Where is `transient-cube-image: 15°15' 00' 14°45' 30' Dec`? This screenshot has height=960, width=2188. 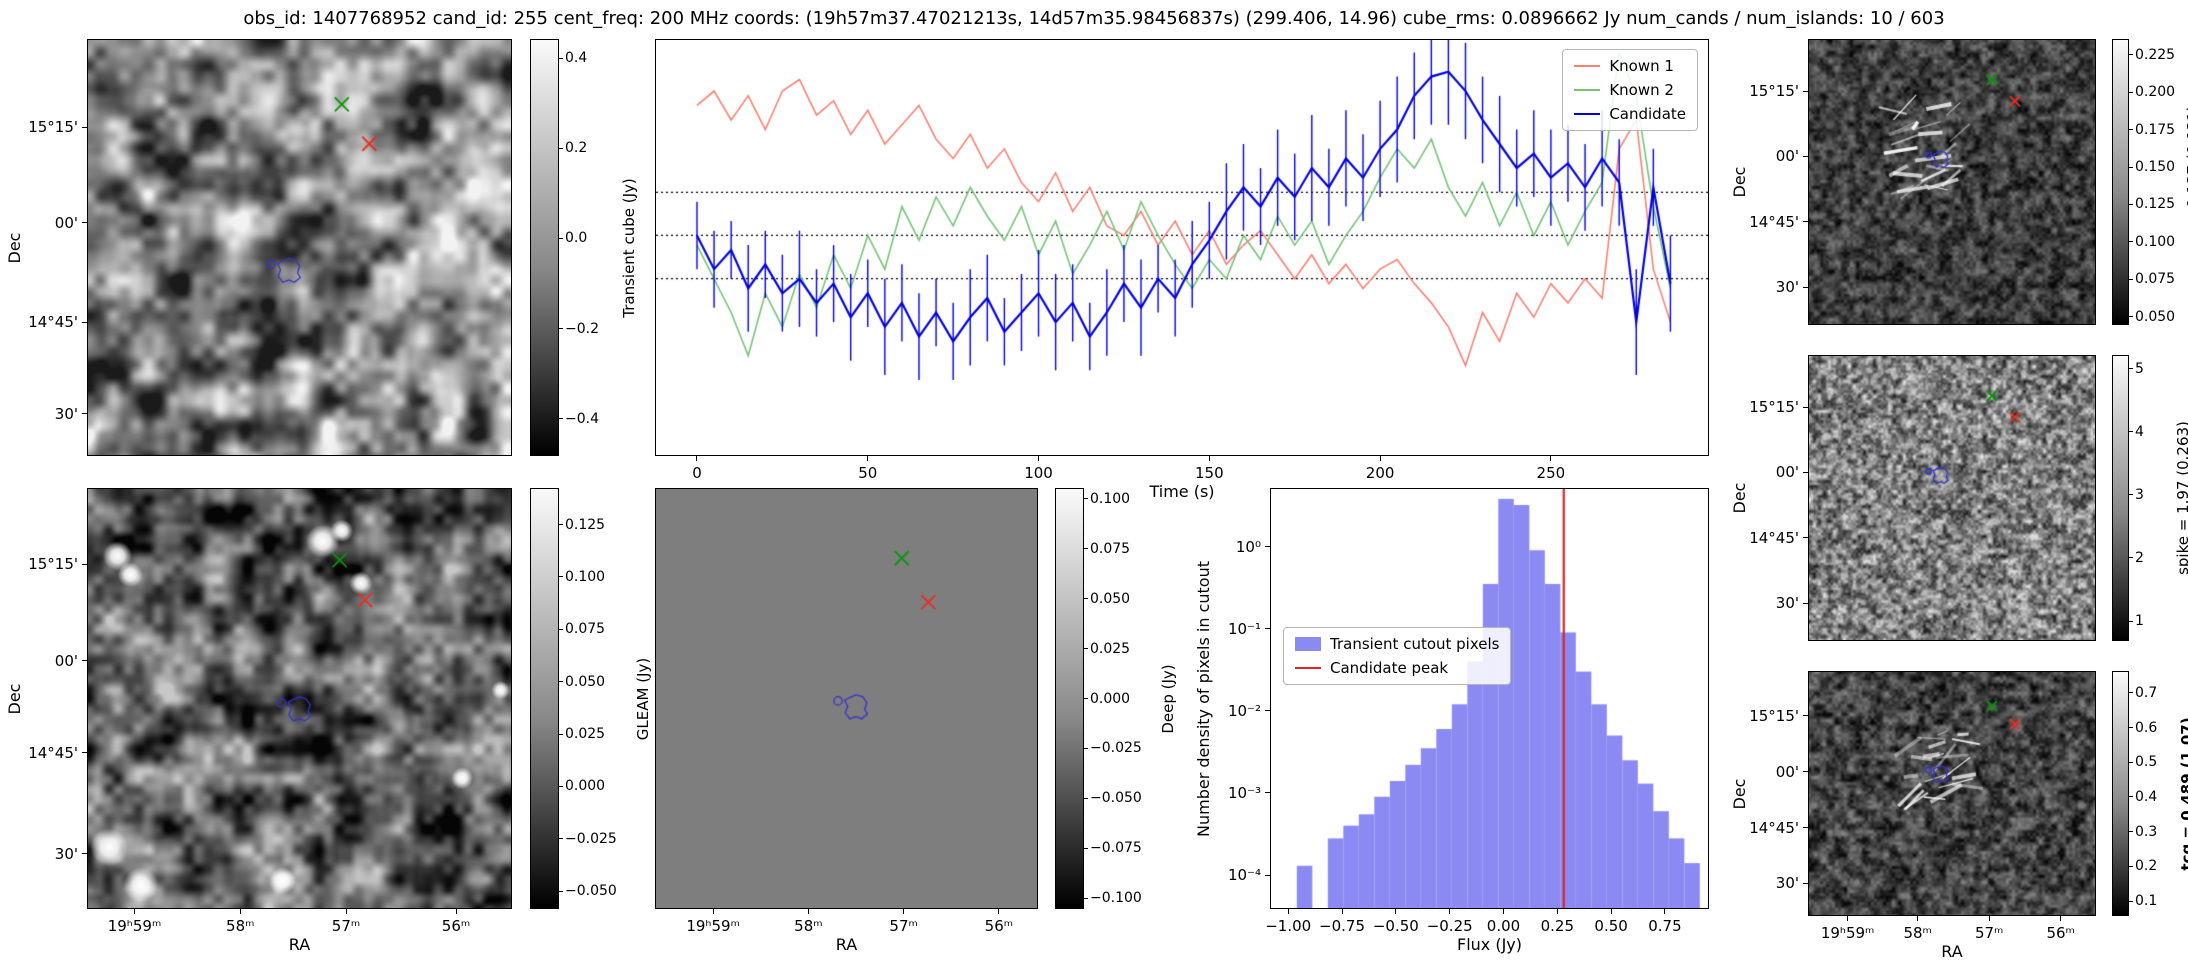
transient-cube-image: 15°15' 00' 14°45' 30' Dec is located at coordinates (258, 247).